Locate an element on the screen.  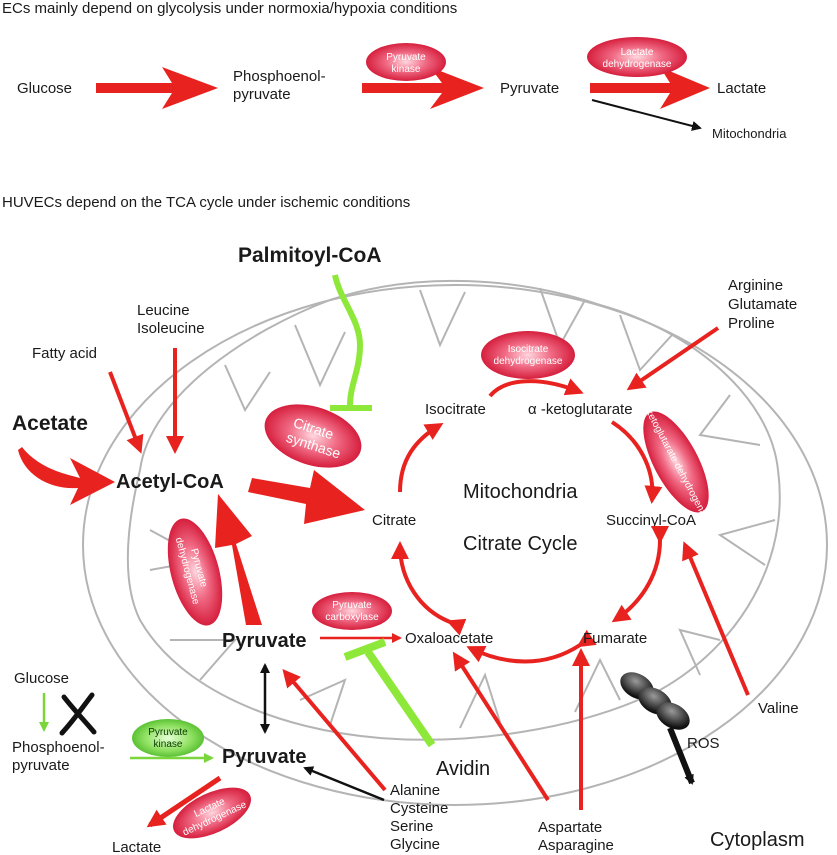
s1-arrow-pyruvate-lactate is located at coordinates (650, 88).